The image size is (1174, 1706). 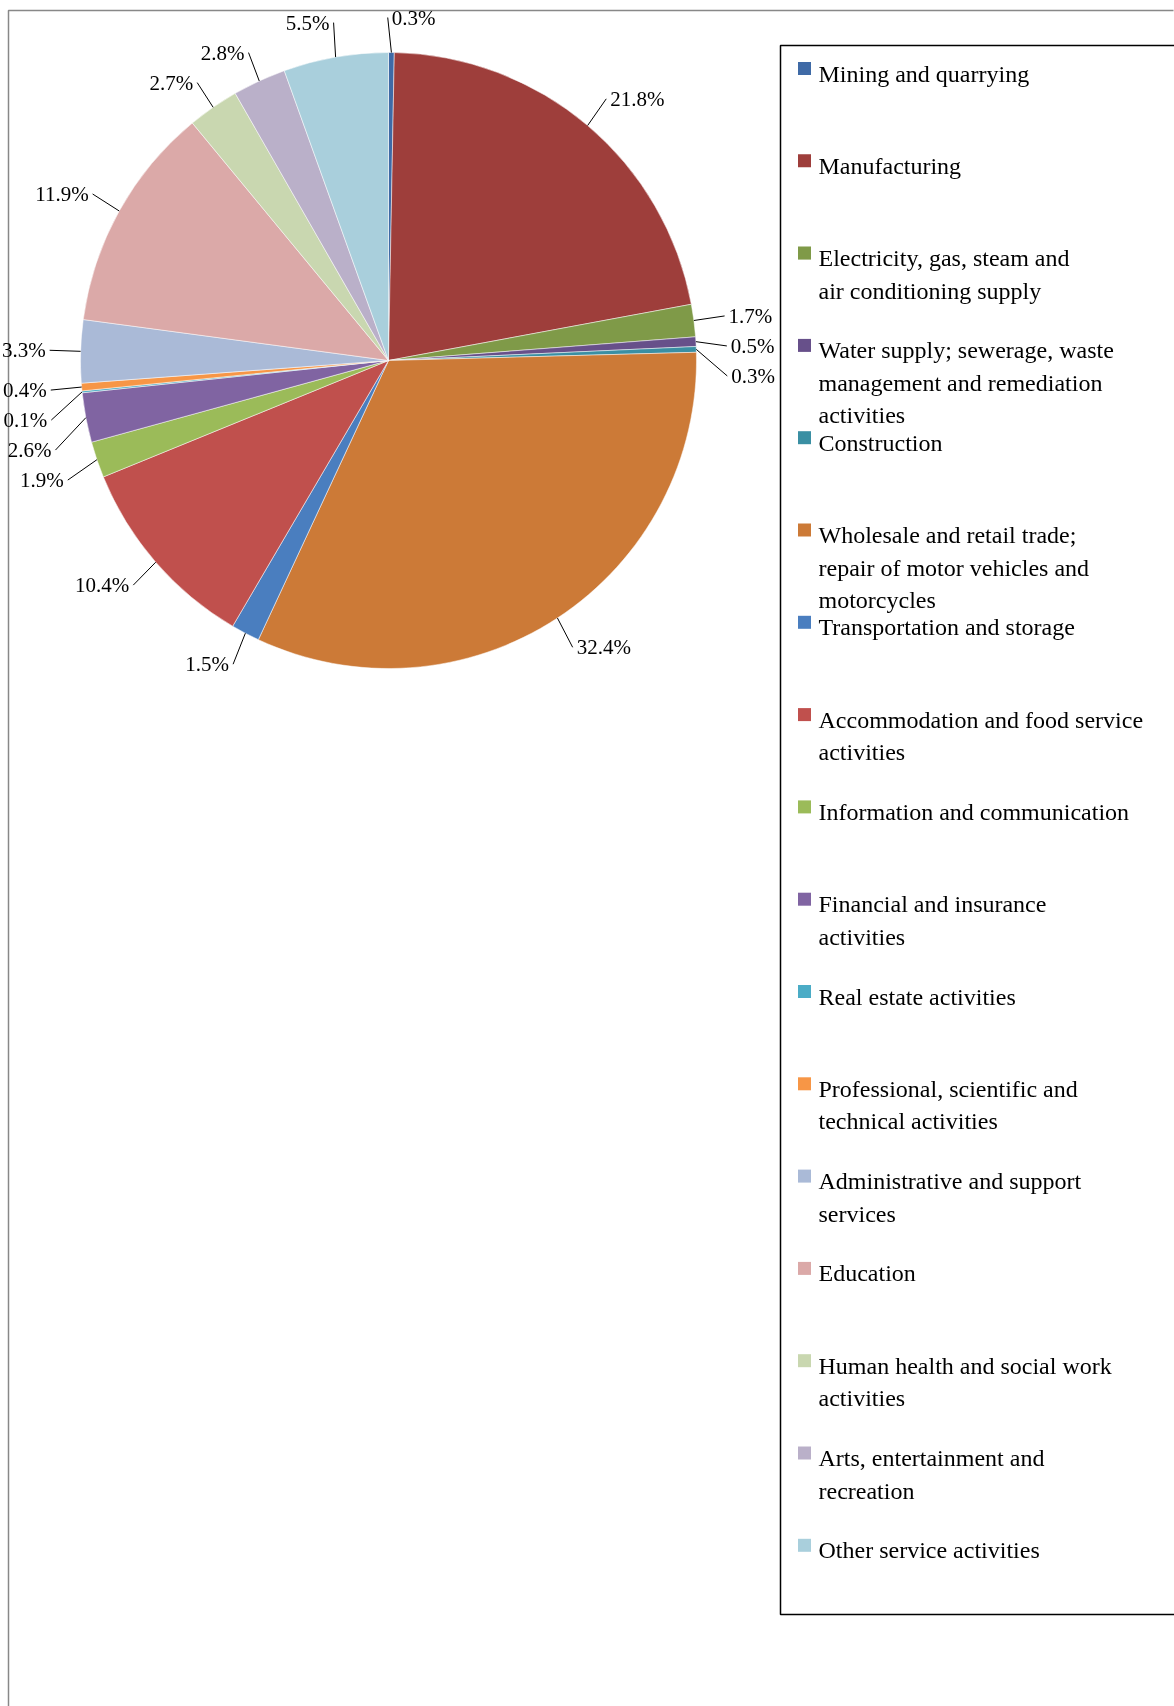 What do you see at coordinates (965, 1382) in the screenshot?
I see `legend-label: Human health and social work activities` at bounding box center [965, 1382].